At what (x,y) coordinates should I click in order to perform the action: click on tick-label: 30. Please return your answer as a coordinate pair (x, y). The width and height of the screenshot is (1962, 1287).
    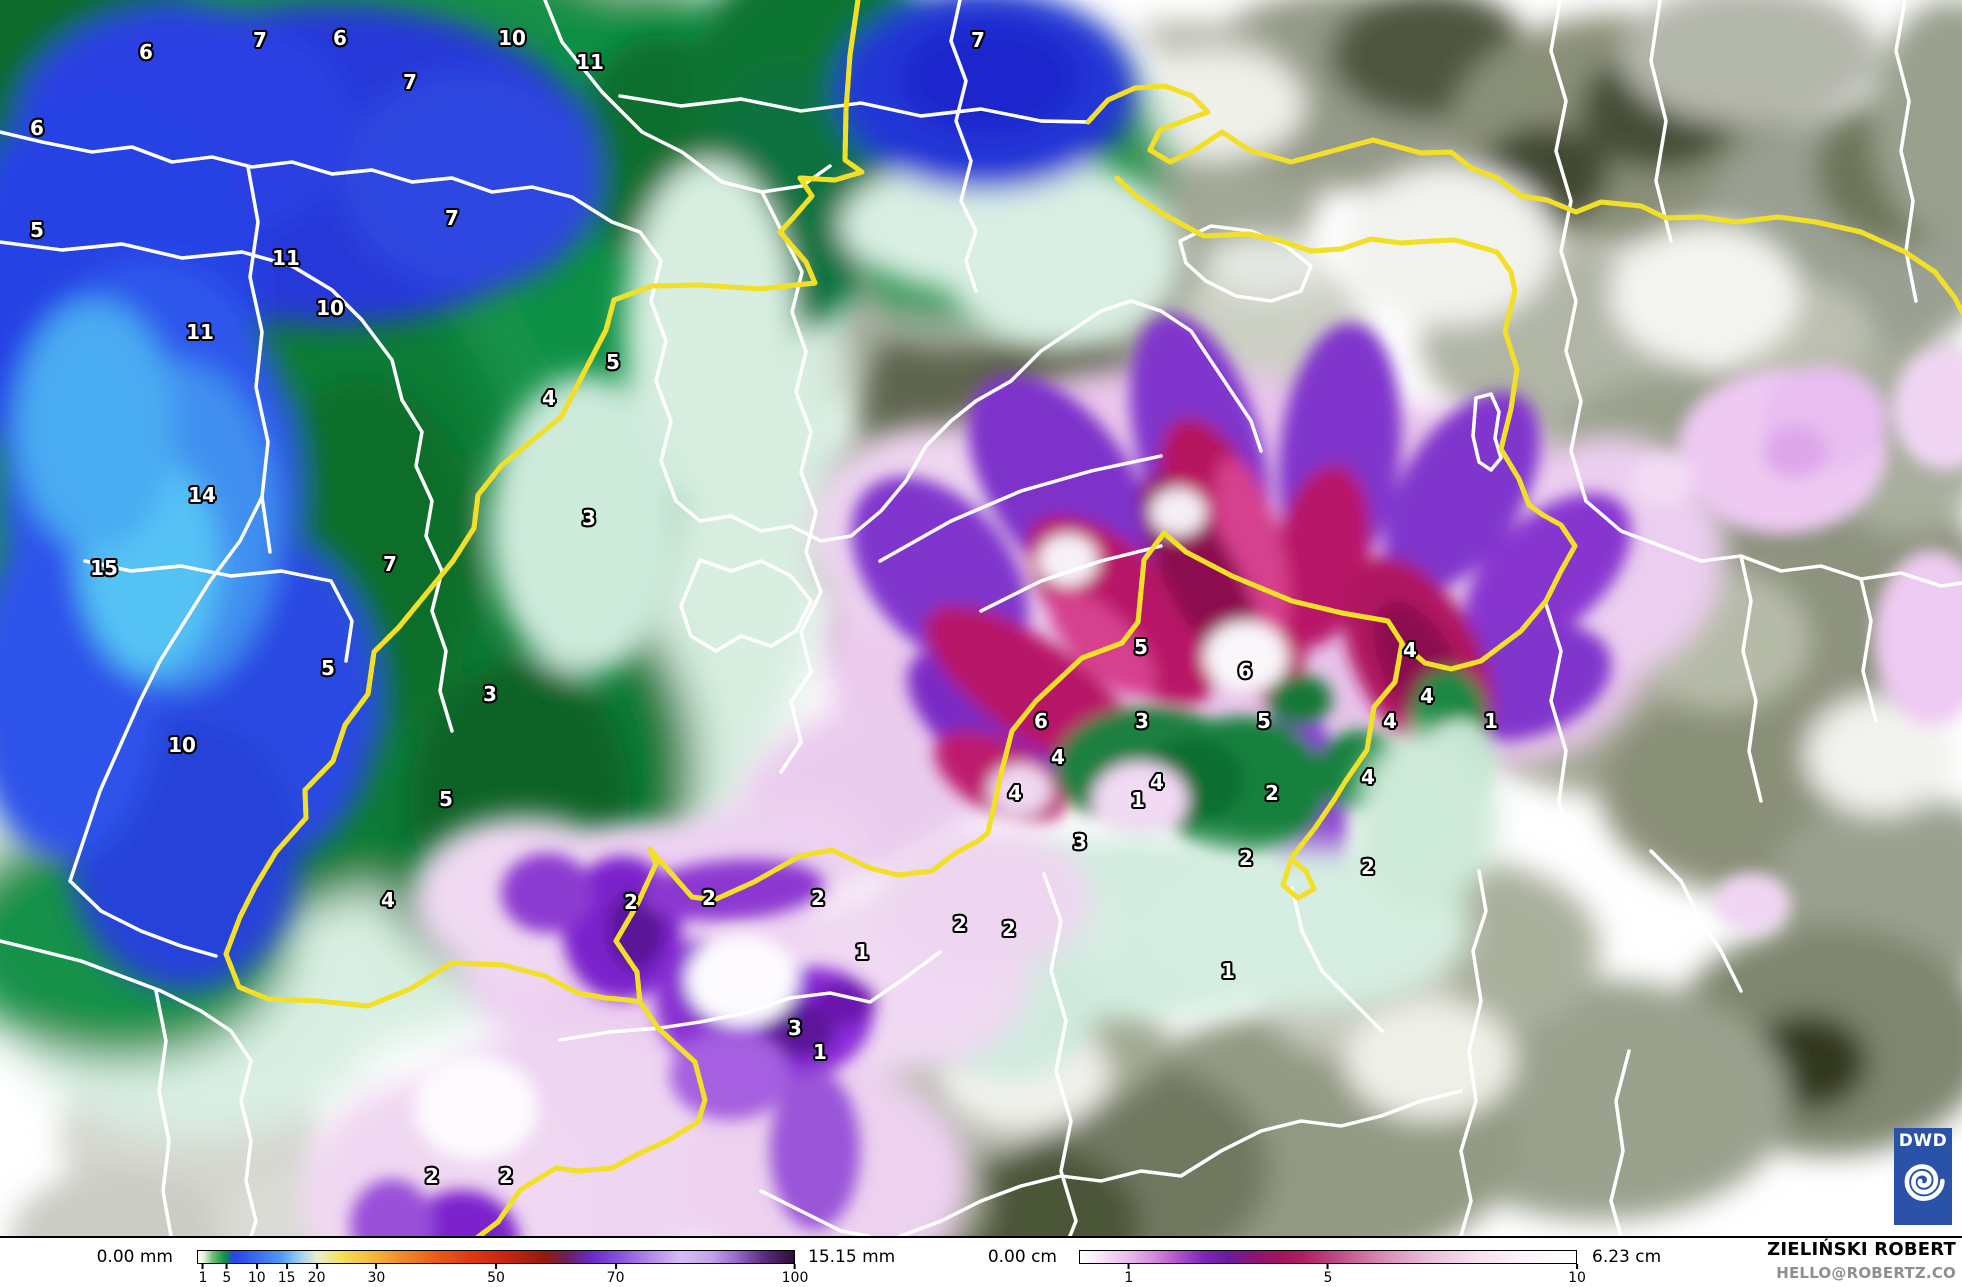
    Looking at the image, I should click on (376, 1278).